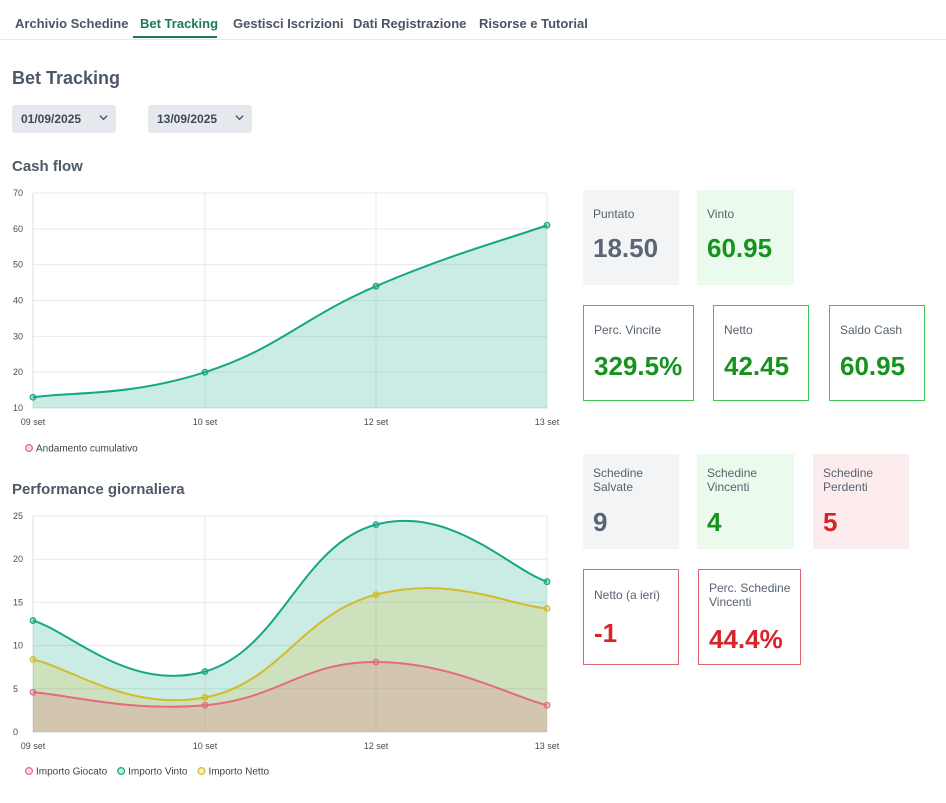 The width and height of the screenshot is (946, 803). I want to click on schedine-salvate-label: Schedine Salvate, so click(618, 480).